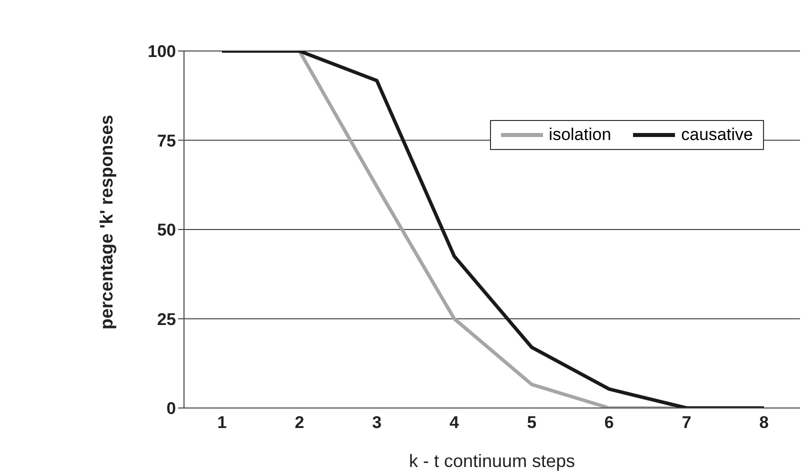 The height and width of the screenshot is (471, 812). Describe the element at coordinates (106, 222) in the screenshot. I see `y-axis-title: percentage 'k' responses` at that location.